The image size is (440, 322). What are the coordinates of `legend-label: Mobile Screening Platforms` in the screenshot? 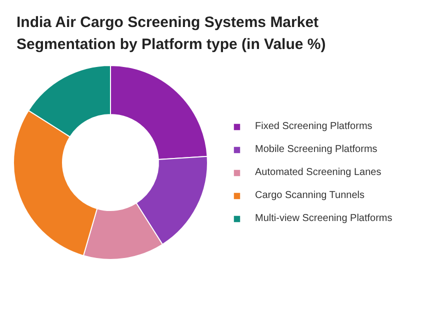 It's located at (316, 149).